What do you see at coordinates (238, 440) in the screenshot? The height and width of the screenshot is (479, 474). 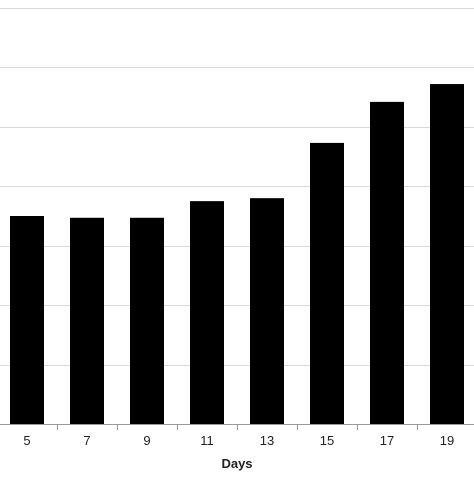 I see `x-tick-labels: 5 7 9 11 13 15 17 19` at bounding box center [238, 440].